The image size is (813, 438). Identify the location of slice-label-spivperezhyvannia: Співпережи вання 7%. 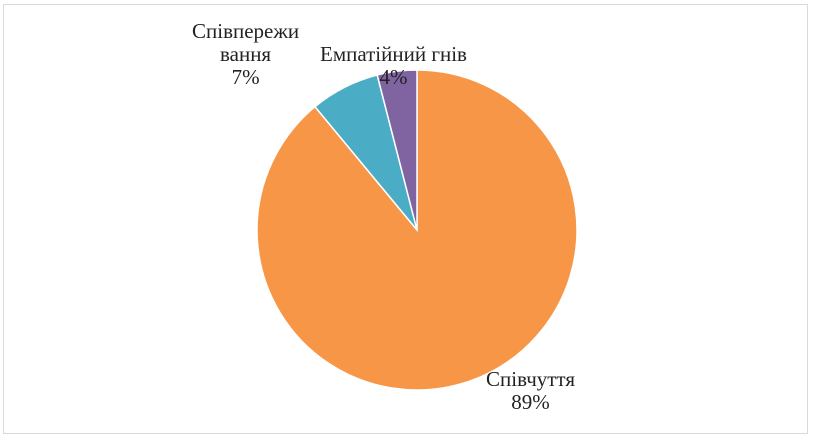
(245, 54).